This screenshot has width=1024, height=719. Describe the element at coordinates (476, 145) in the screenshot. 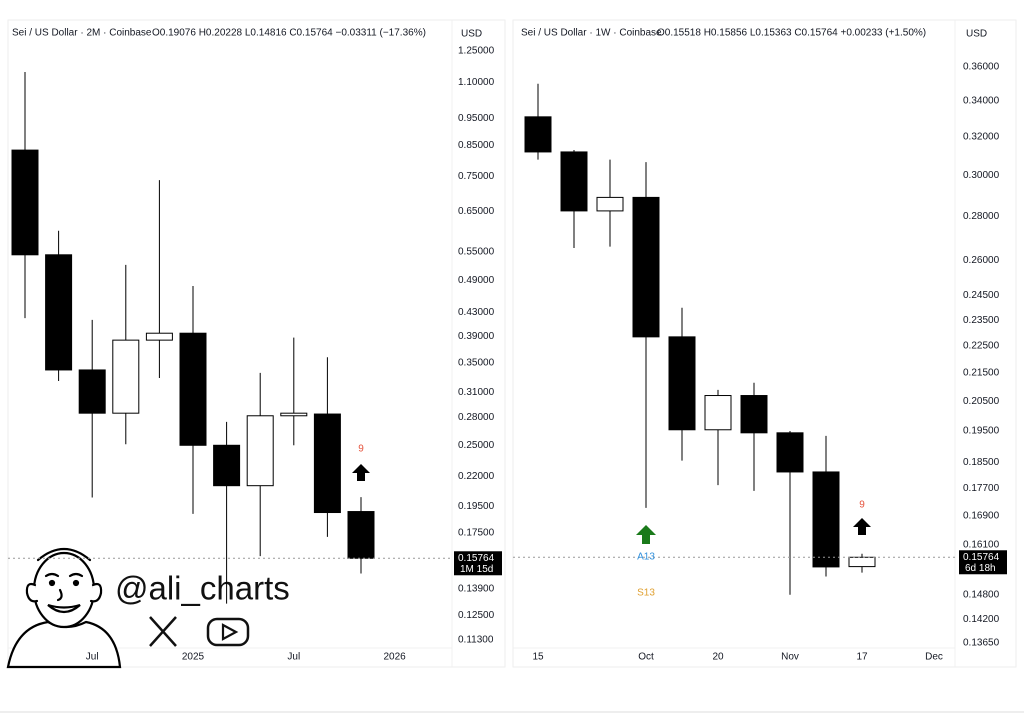

I see `y-tick-label: 0.85000` at that location.